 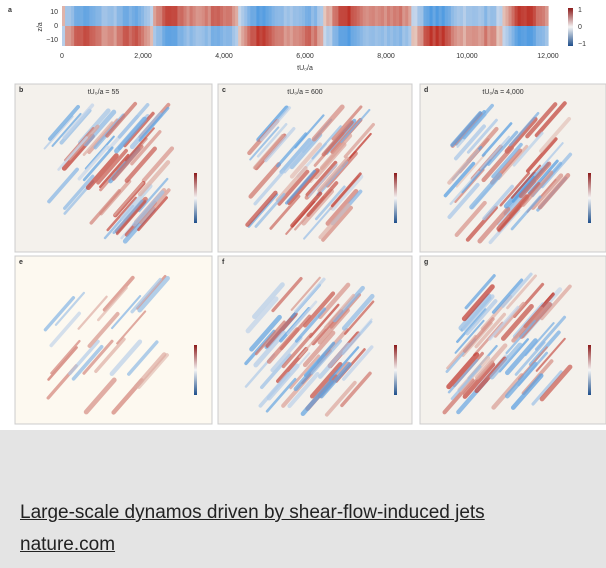 I want to click on x-tick-label: 6,000, so click(x=305, y=56).